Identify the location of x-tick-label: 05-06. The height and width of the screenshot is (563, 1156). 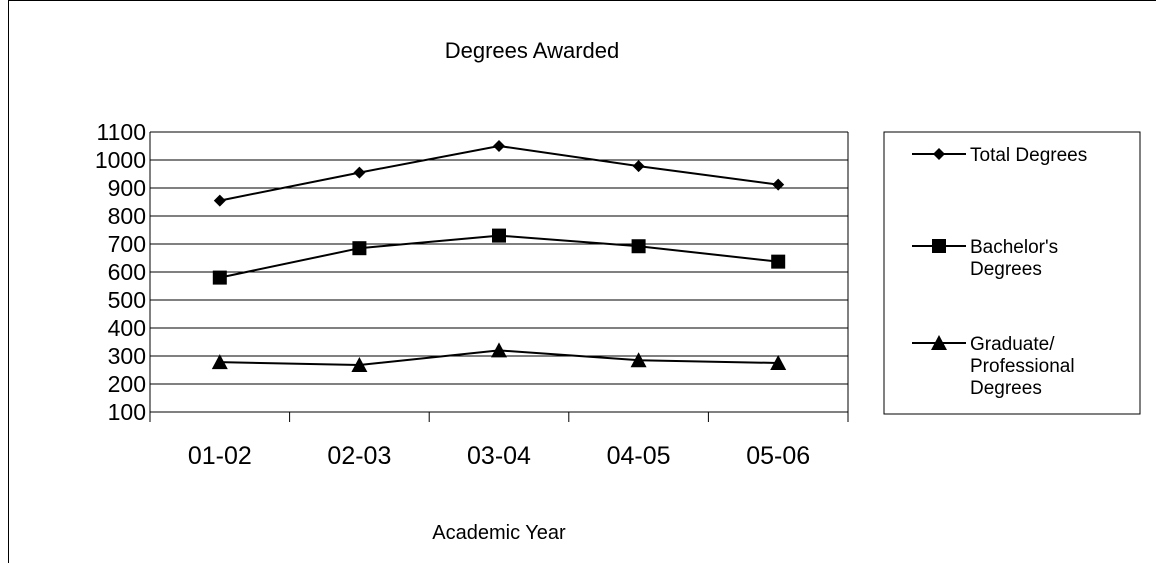
(778, 456).